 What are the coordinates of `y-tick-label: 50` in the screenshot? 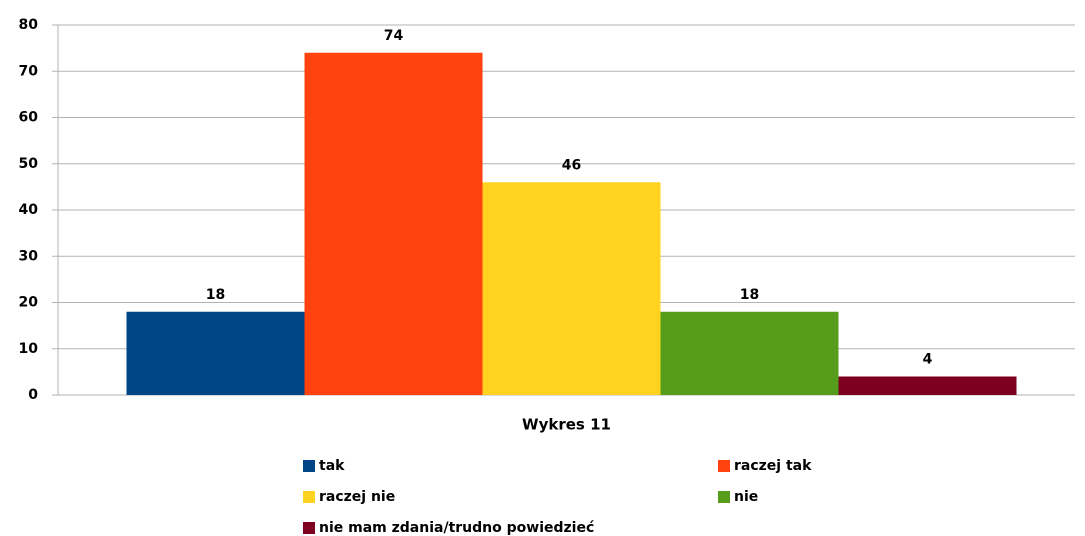 It's located at (29, 164).